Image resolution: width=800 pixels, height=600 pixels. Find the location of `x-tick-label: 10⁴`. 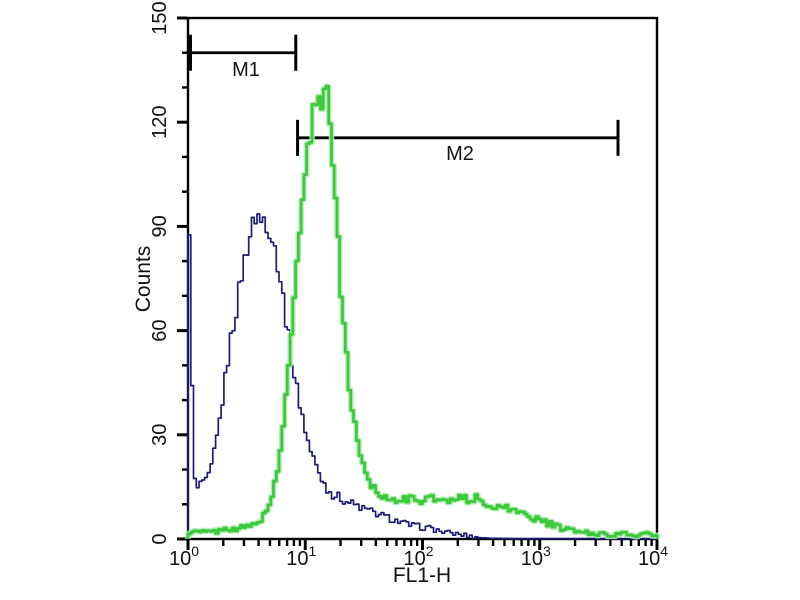

x-tick-label: 10⁴ is located at coordinates (653, 556).